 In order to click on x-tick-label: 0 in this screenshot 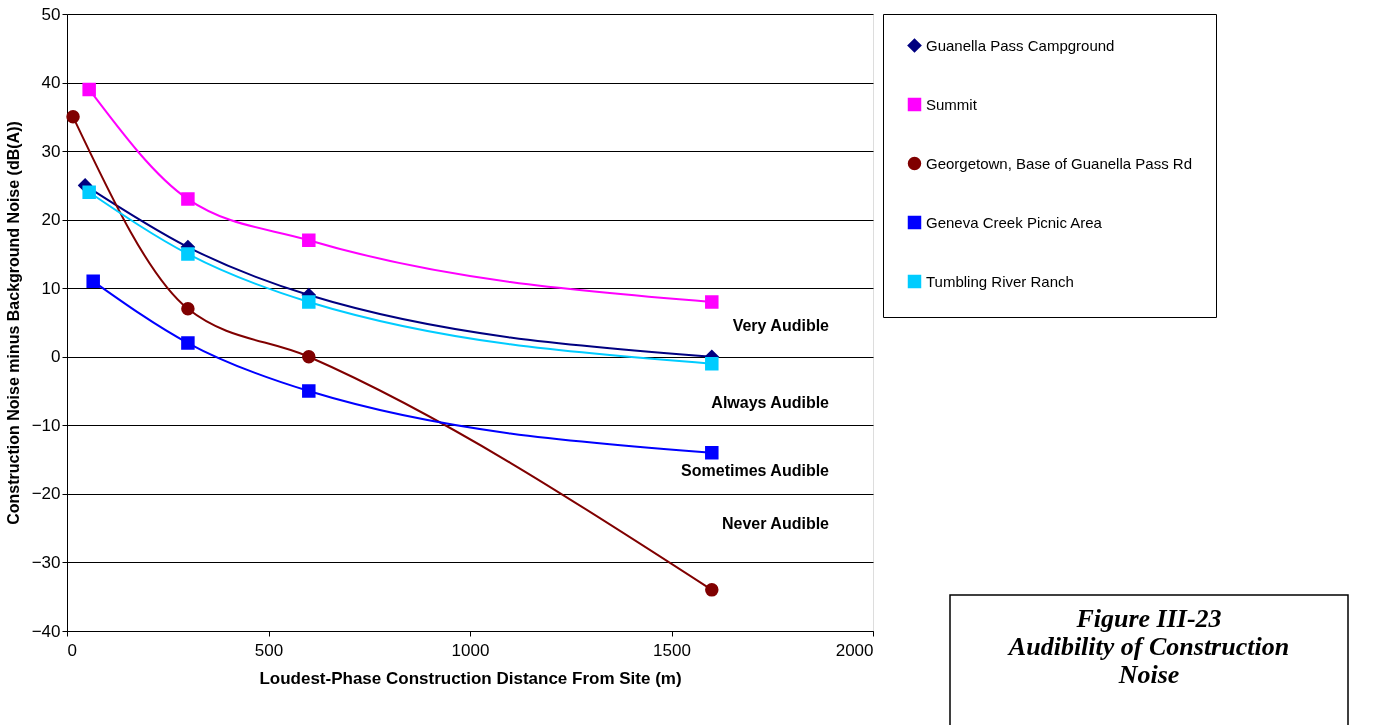, I will do `click(72, 650)`.